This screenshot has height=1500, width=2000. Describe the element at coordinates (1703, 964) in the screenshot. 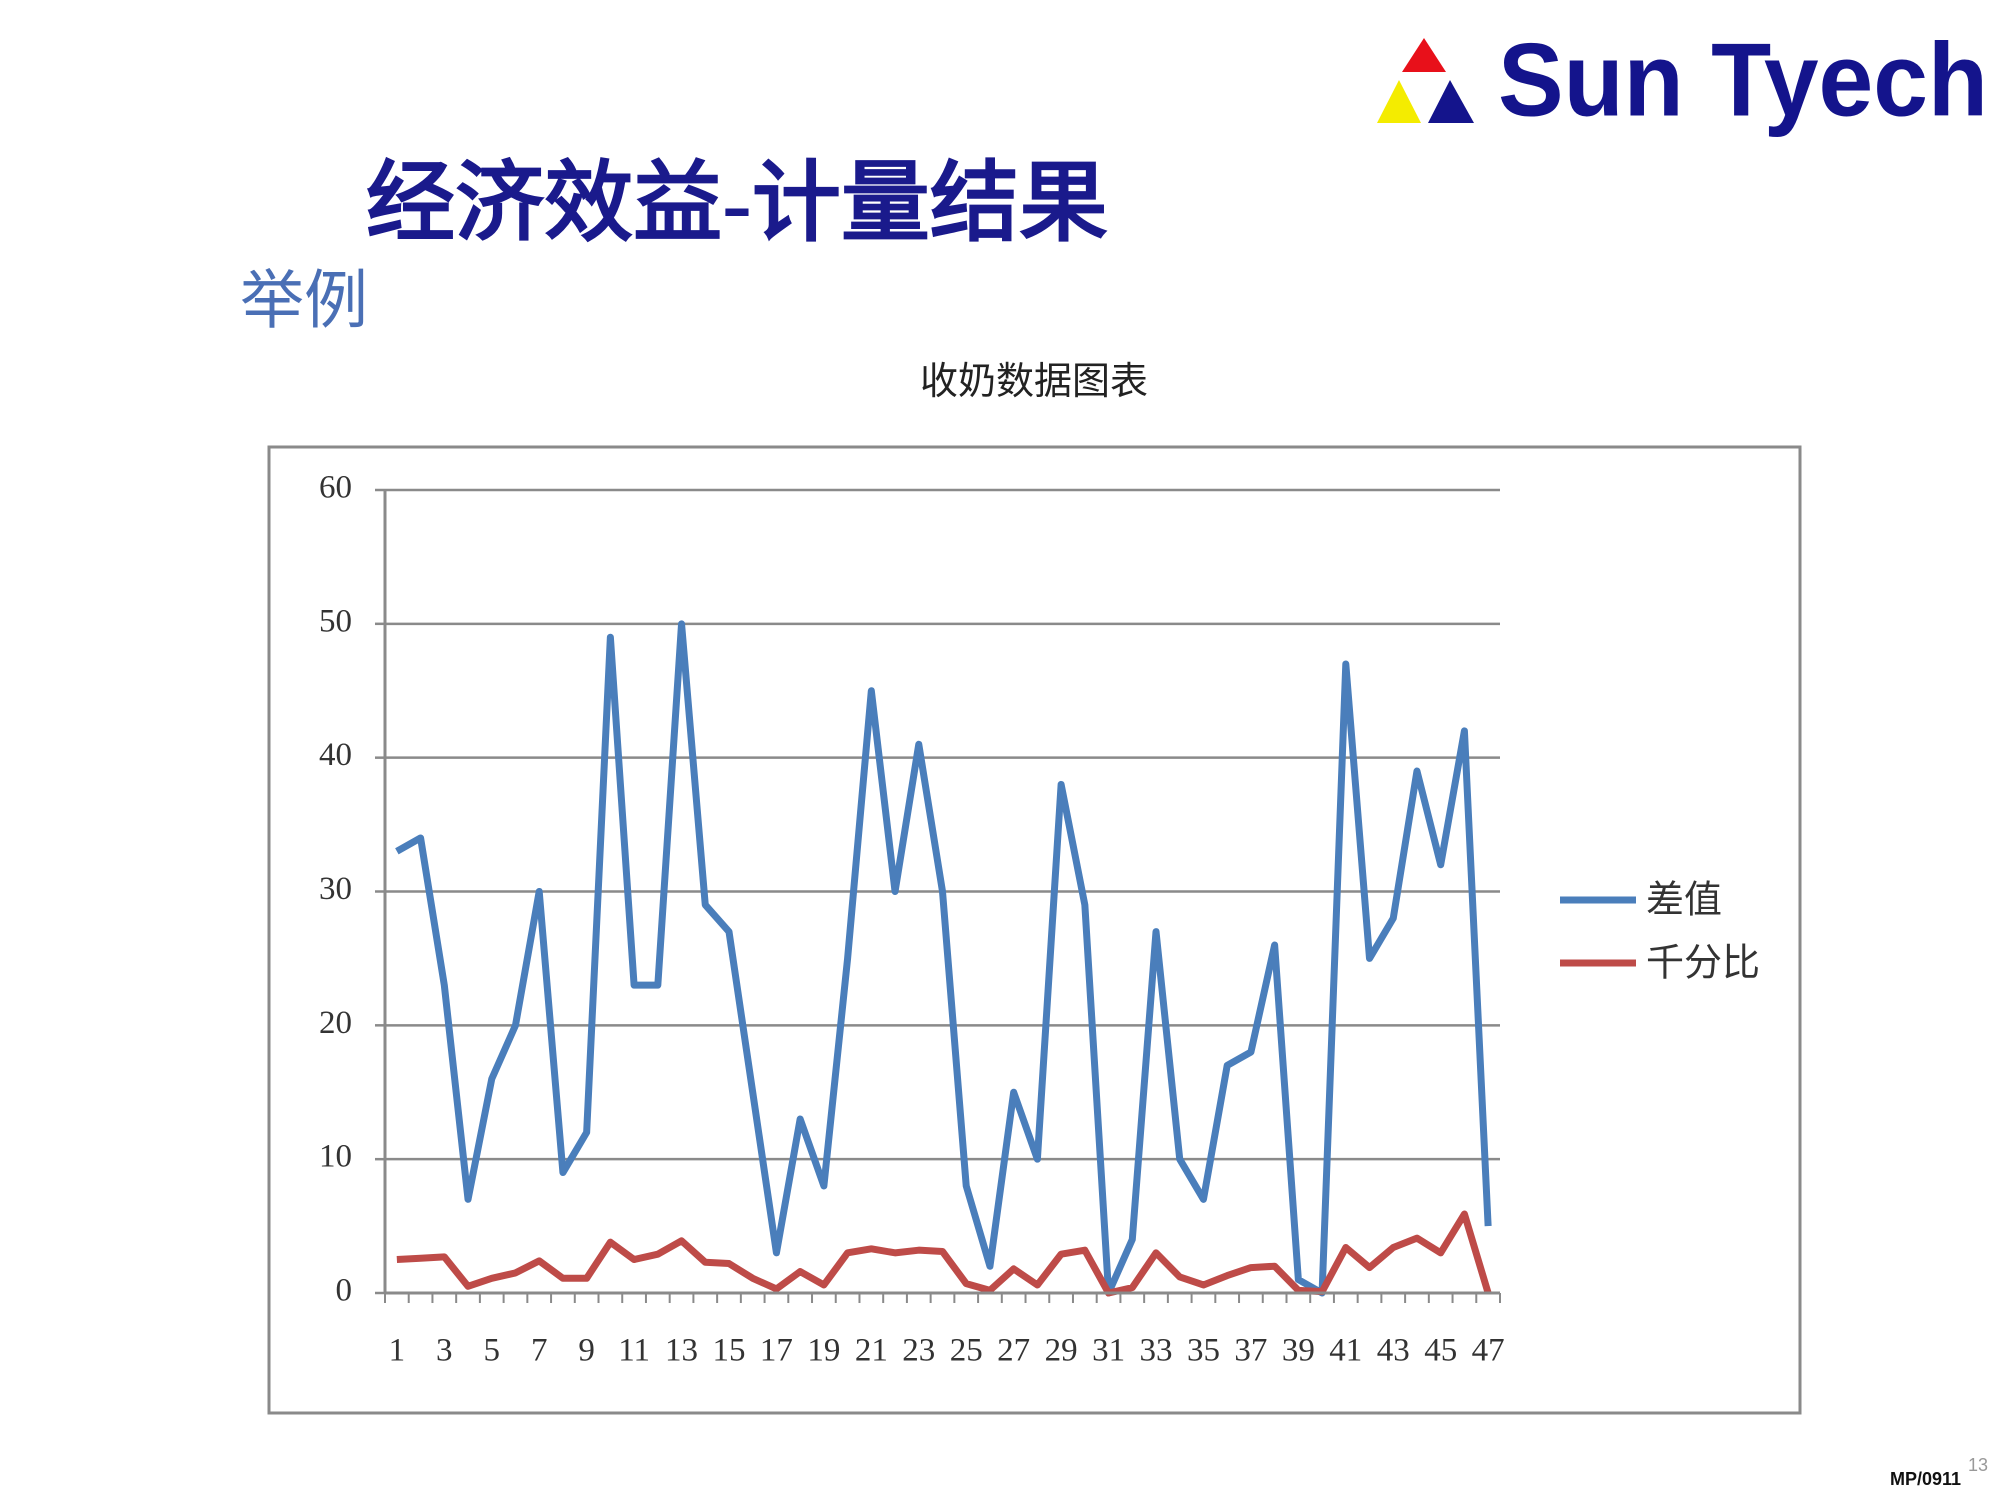

I see `legend-label: 千分比` at that location.